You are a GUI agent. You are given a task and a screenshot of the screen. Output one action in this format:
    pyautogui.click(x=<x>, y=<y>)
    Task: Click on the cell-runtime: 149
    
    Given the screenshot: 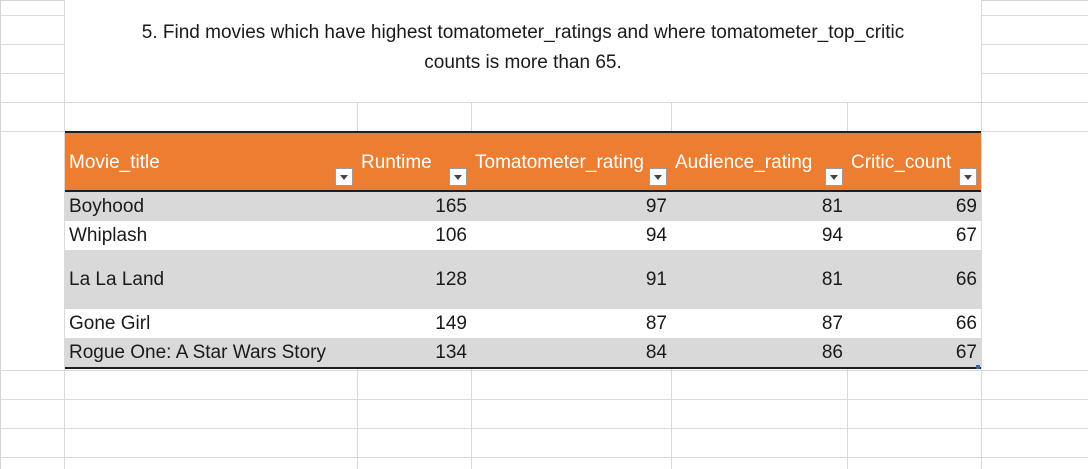 What is the action you would take?
    pyautogui.click(x=451, y=323)
    